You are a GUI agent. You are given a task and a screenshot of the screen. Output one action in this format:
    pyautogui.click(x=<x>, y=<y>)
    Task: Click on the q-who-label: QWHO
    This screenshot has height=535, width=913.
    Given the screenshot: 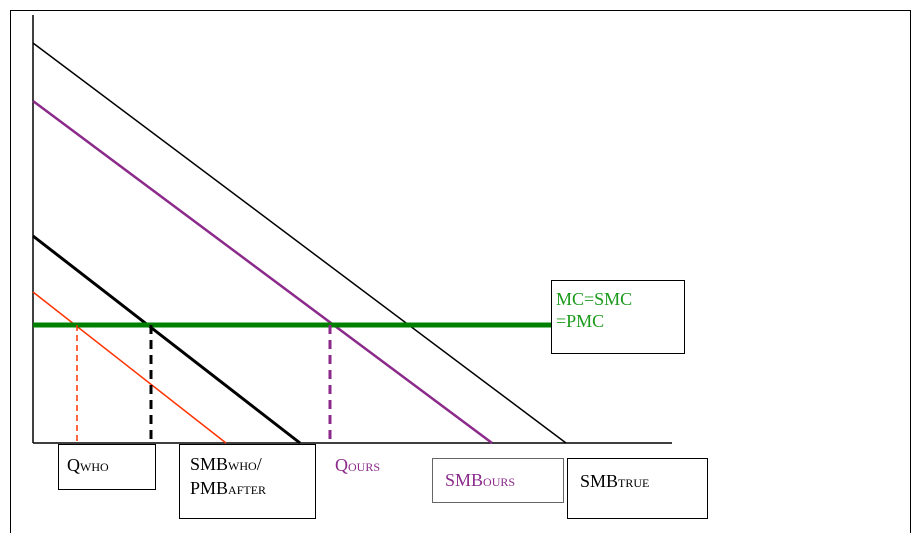 What is the action you would take?
    pyautogui.click(x=107, y=467)
    